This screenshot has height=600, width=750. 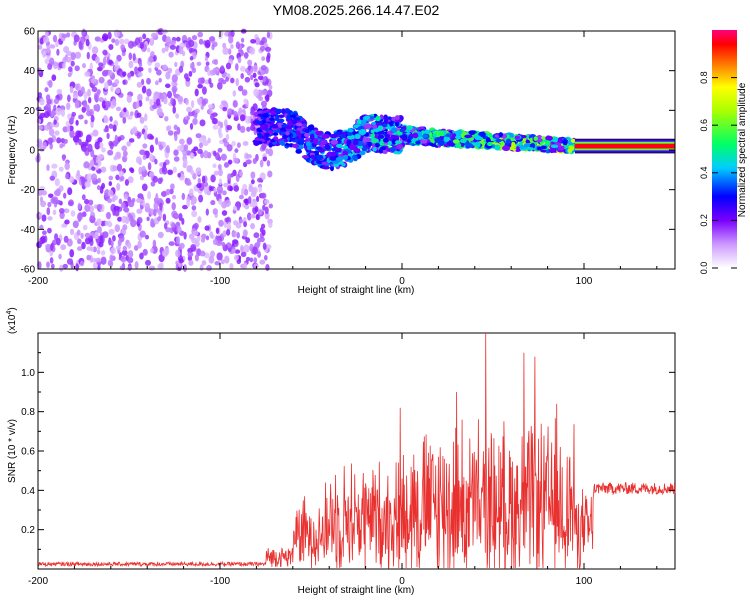 I want to click on y-tick-label: 0.8, so click(x=28, y=412).